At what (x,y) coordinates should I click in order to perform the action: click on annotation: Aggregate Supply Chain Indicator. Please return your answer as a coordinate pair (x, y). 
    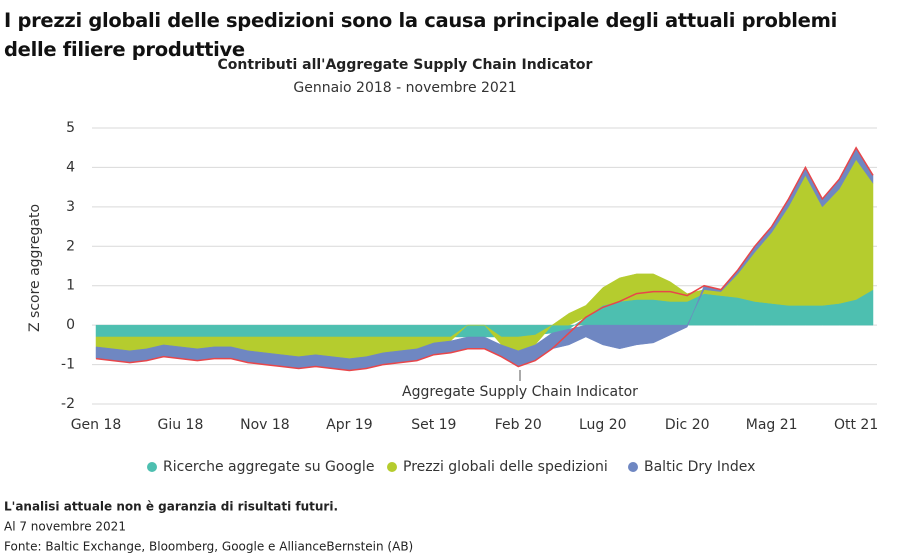
    Looking at the image, I should click on (520, 392).